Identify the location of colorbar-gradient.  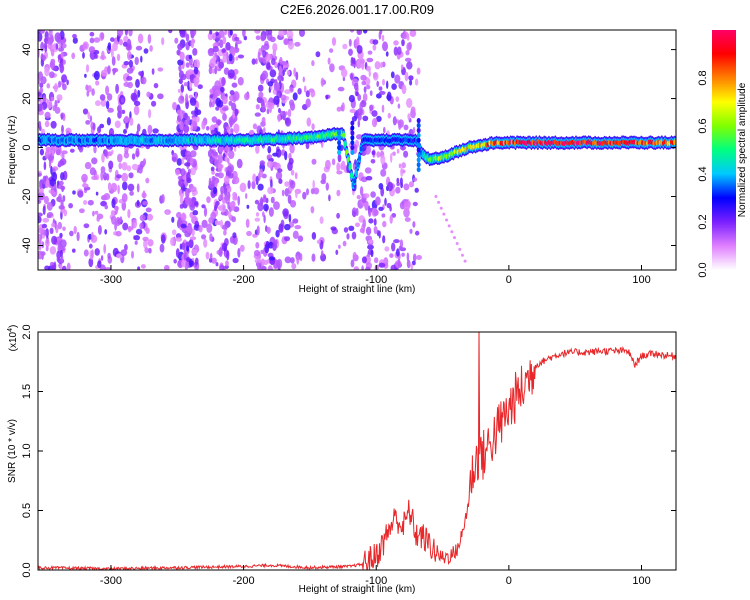
(724, 150).